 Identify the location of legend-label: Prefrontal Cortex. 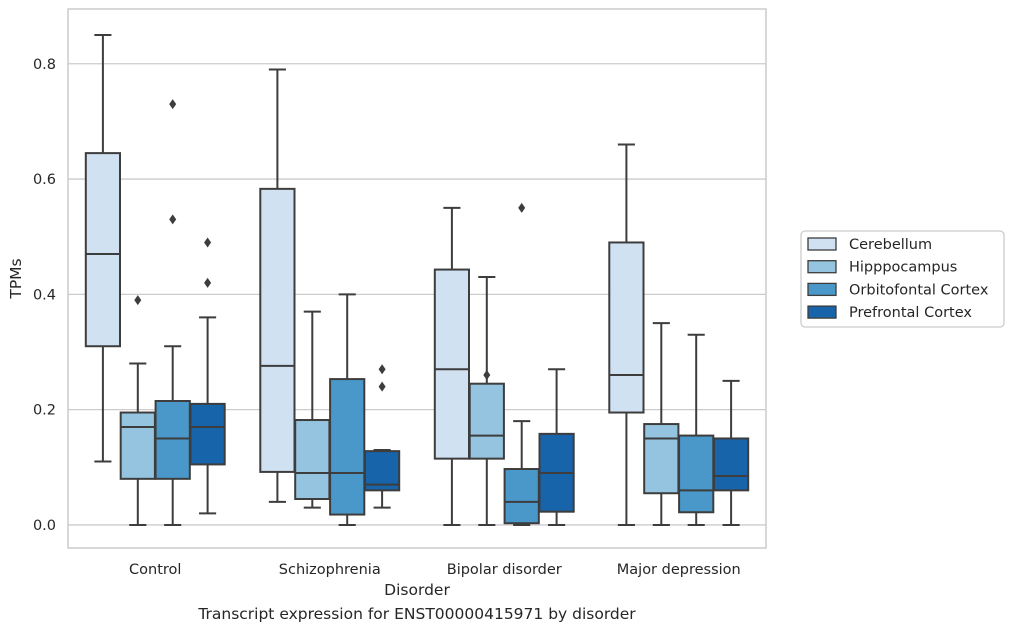
(910, 313).